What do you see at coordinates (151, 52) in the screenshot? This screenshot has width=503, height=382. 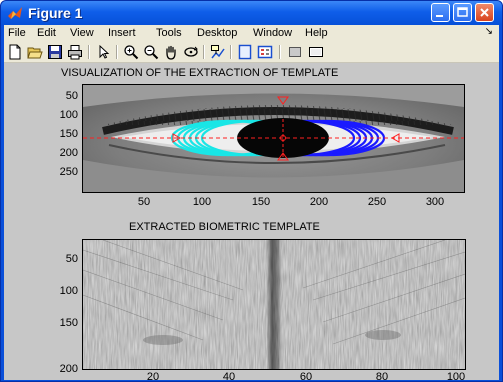 I see `zoom-out-icon` at bounding box center [151, 52].